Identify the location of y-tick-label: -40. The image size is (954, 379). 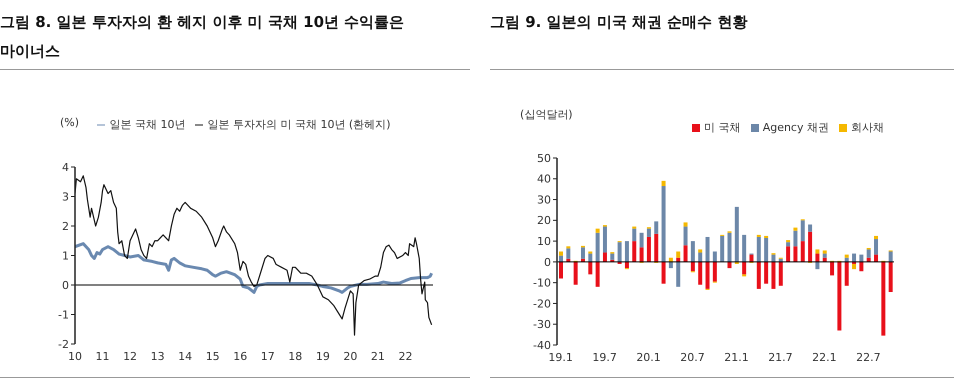
(542, 345).